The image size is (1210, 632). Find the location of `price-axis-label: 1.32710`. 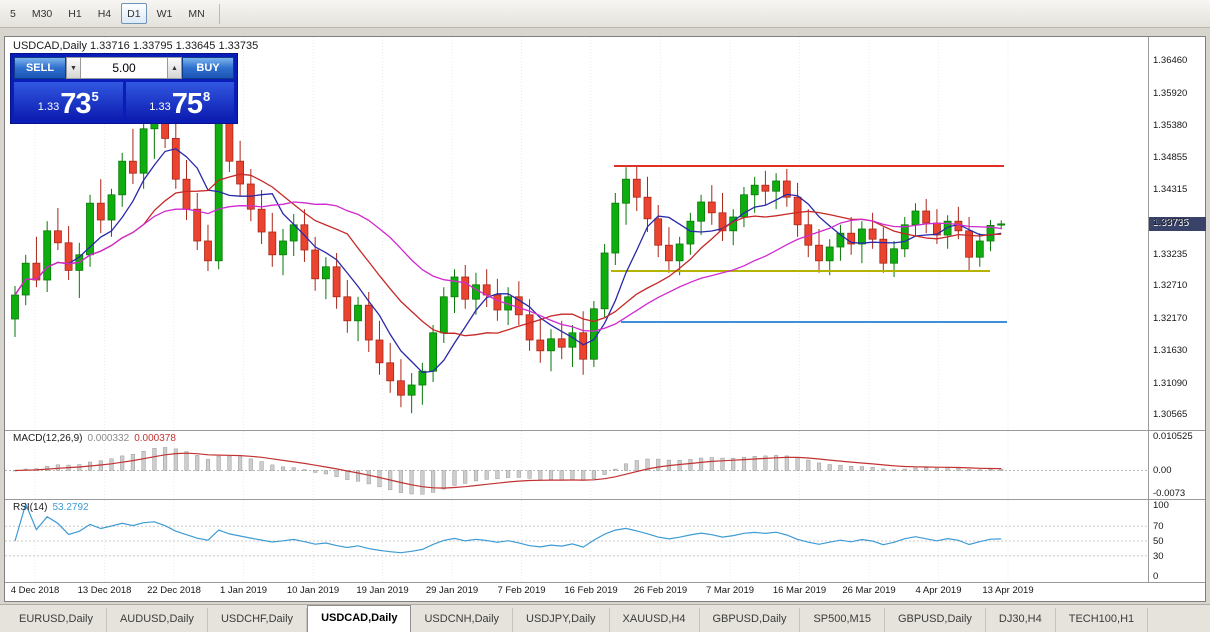

price-axis-label: 1.32710 is located at coordinates (1170, 285).